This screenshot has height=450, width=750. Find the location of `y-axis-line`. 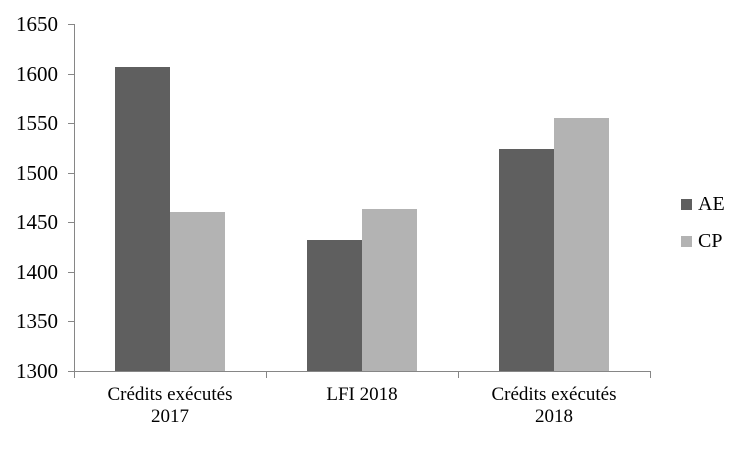

y-axis-line is located at coordinates (74, 201).